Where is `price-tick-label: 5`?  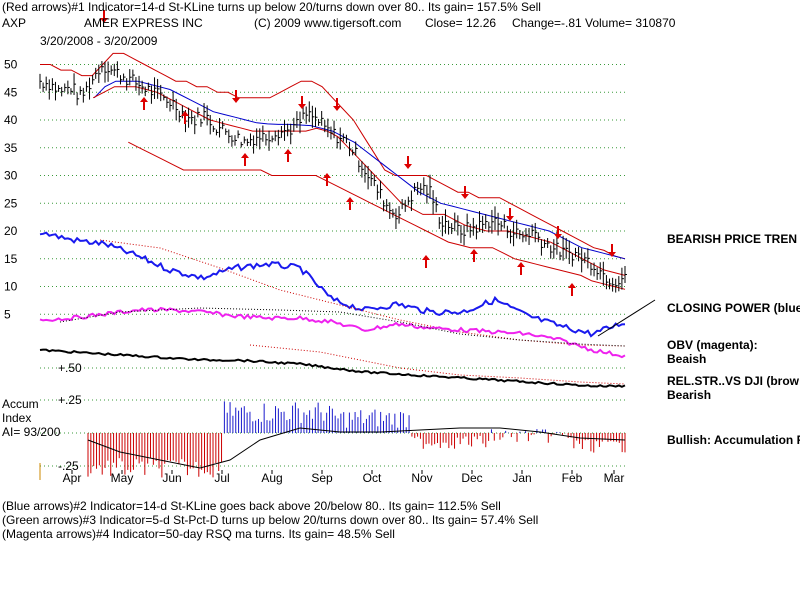 price-tick-label: 5 is located at coordinates (7, 314).